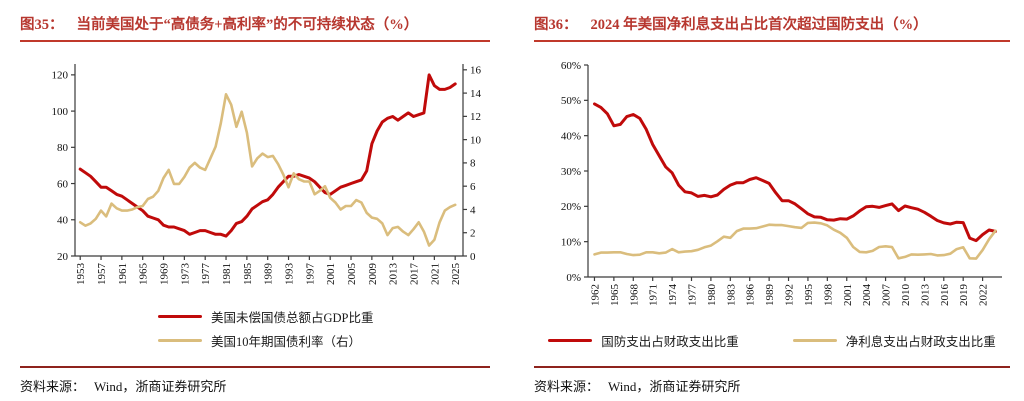 The image size is (1024, 401). I want to click on y-left-tick-label: 20, so click(63, 257).